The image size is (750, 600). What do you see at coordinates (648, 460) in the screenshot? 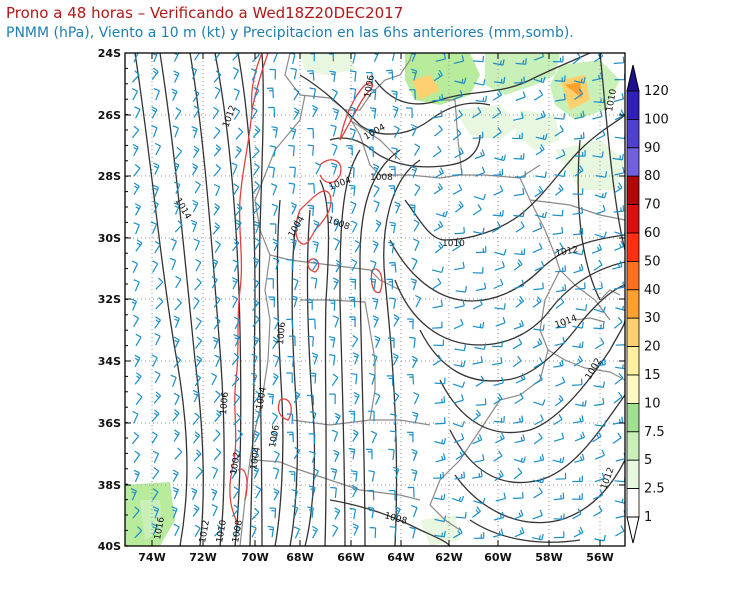
I see `colorbar-label: 5` at bounding box center [648, 460].